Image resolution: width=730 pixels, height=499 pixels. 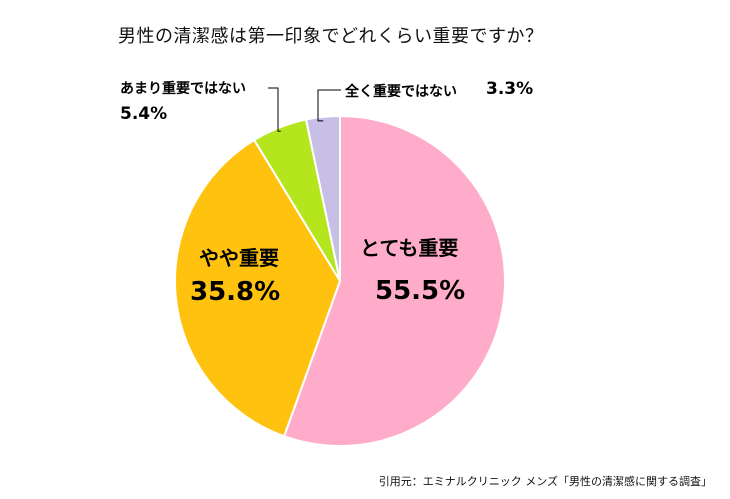 What do you see at coordinates (183, 89) in the screenshot?
I see `slice-label-not-very-important: あまり重要ではない` at bounding box center [183, 89].